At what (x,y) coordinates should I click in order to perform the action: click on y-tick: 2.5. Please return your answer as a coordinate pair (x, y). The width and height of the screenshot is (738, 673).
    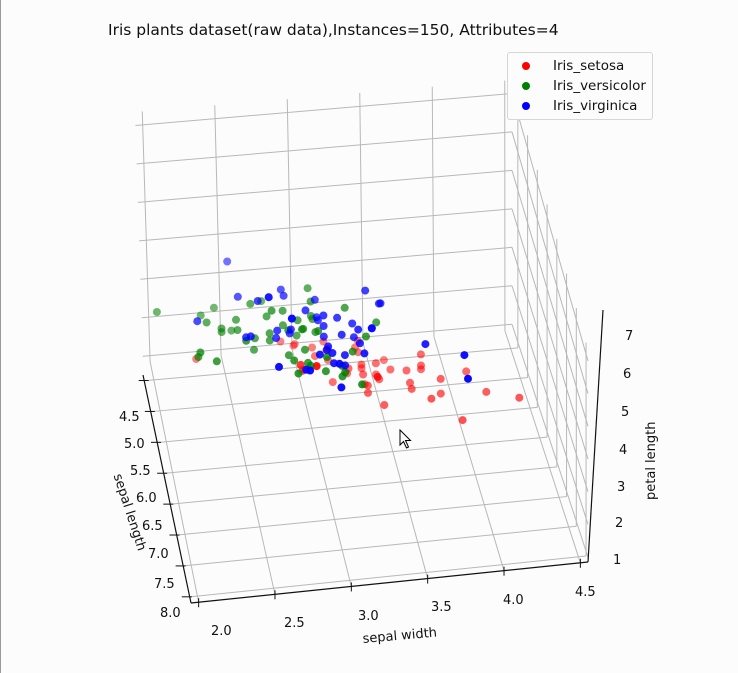
    Looking at the image, I should click on (294, 623).